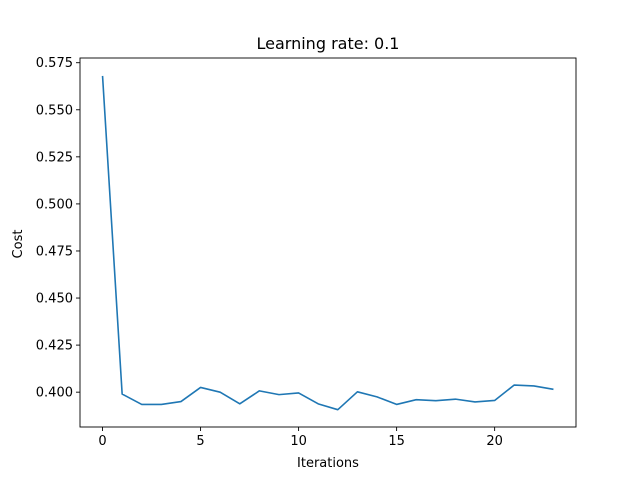 This screenshot has height=480, width=640. What do you see at coordinates (54, 204) in the screenshot?
I see `y-tick-label: 0.500` at bounding box center [54, 204].